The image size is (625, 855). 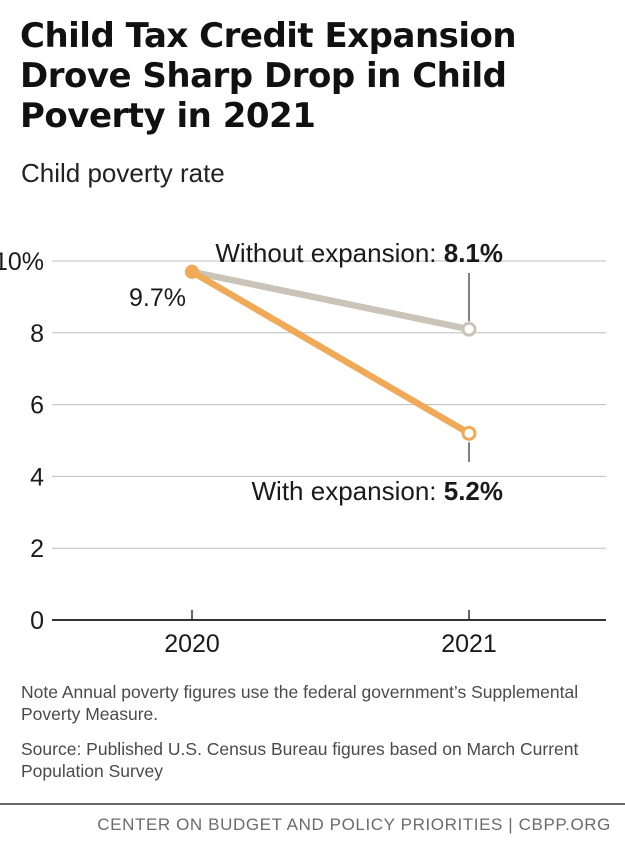 What do you see at coordinates (37, 477) in the screenshot?
I see `y-tick-label: 4` at bounding box center [37, 477].